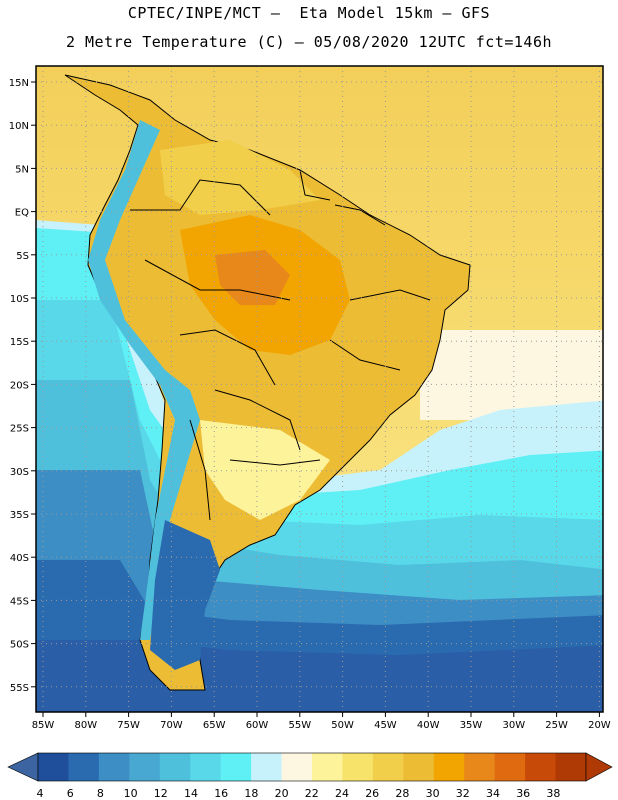 The image size is (618, 800). What do you see at coordinates (171, 725) in the screenshot?
I see `lon-label: 70W` at bounding box center [171, 725].